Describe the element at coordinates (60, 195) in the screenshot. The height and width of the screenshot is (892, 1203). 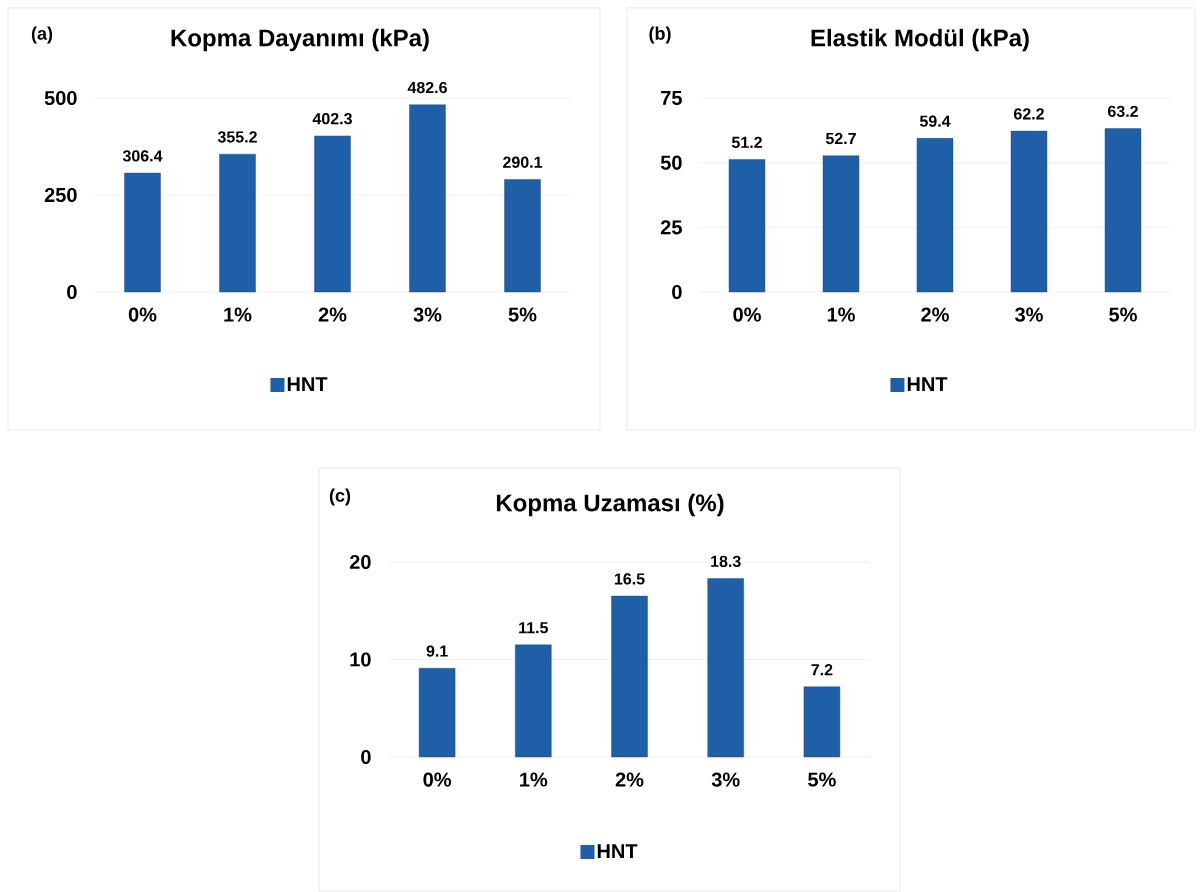
I see `y-tick-label: 250` at that location.